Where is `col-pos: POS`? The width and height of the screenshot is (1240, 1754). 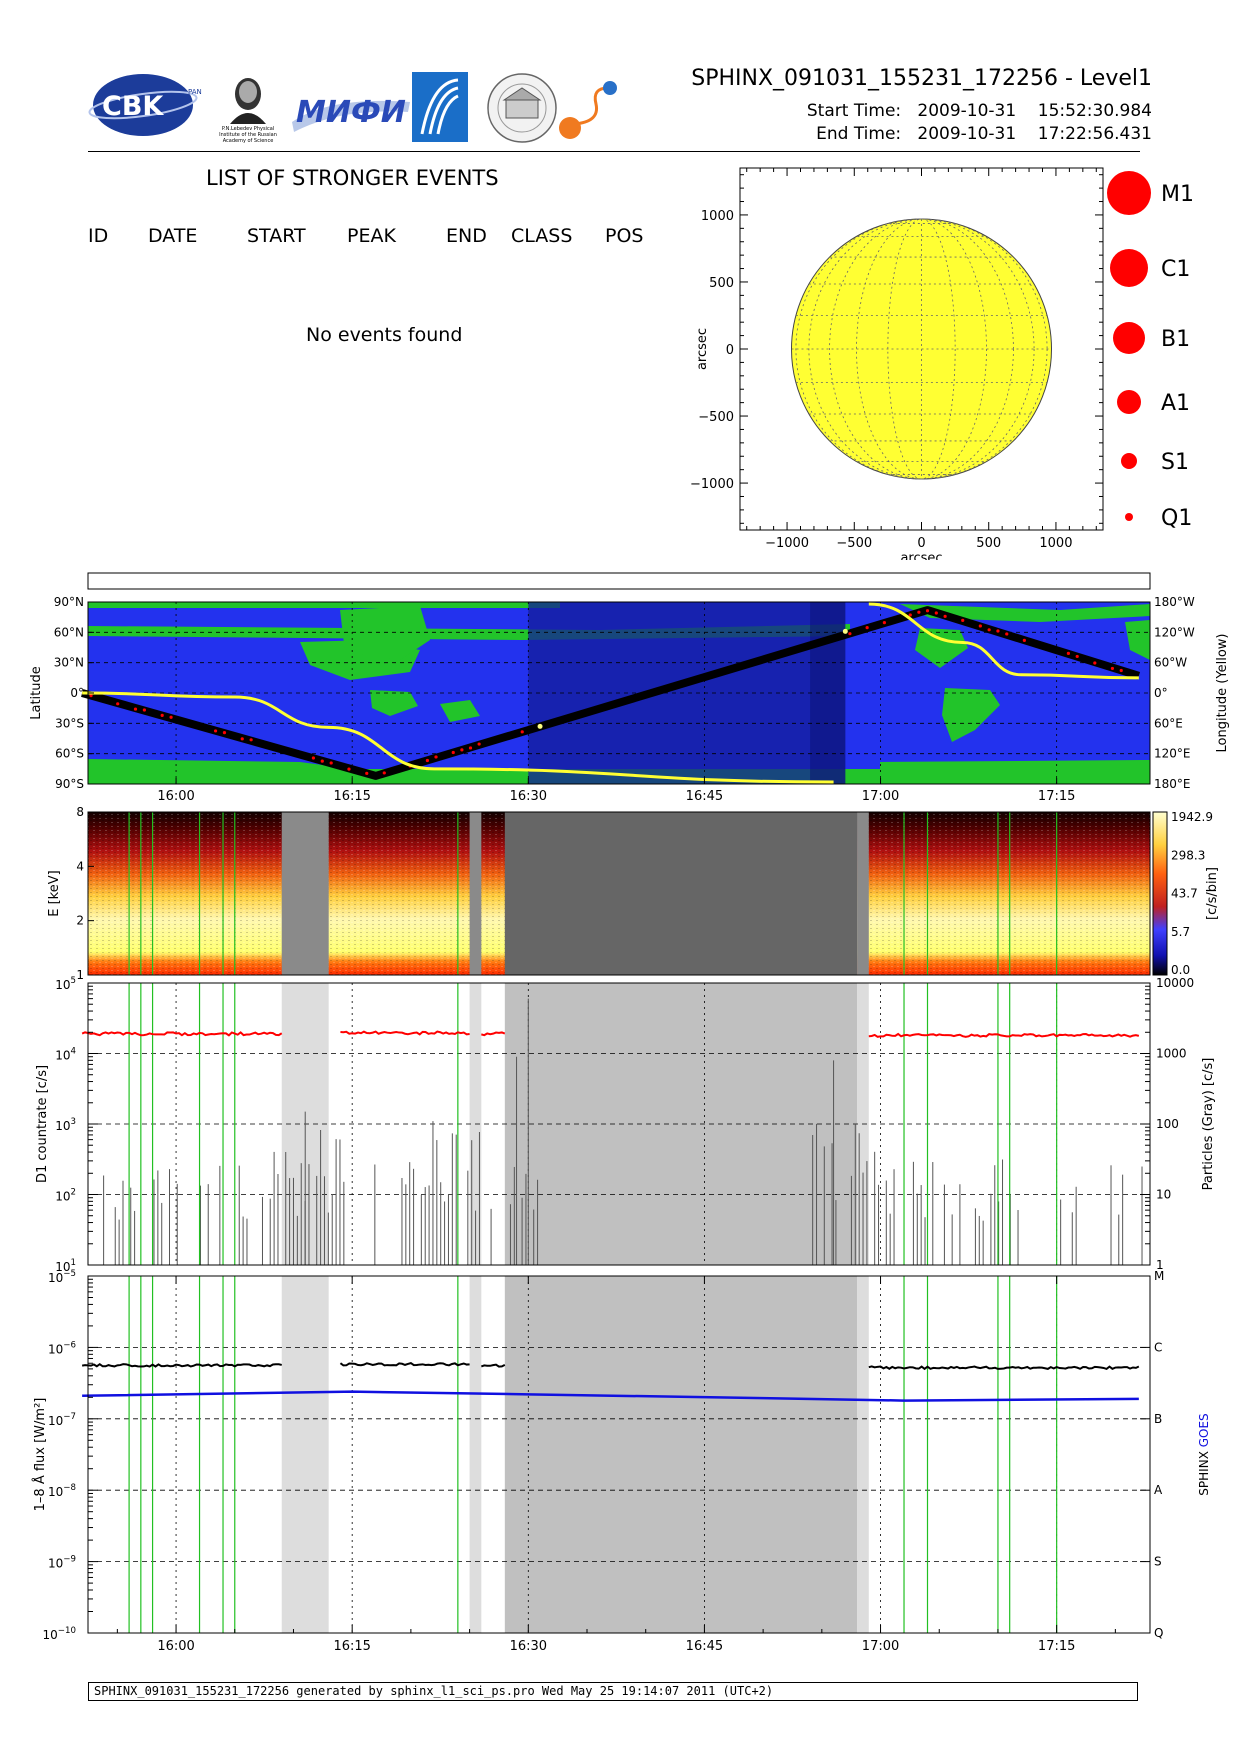 col-pos: POS is located at coordinates (624, 236).